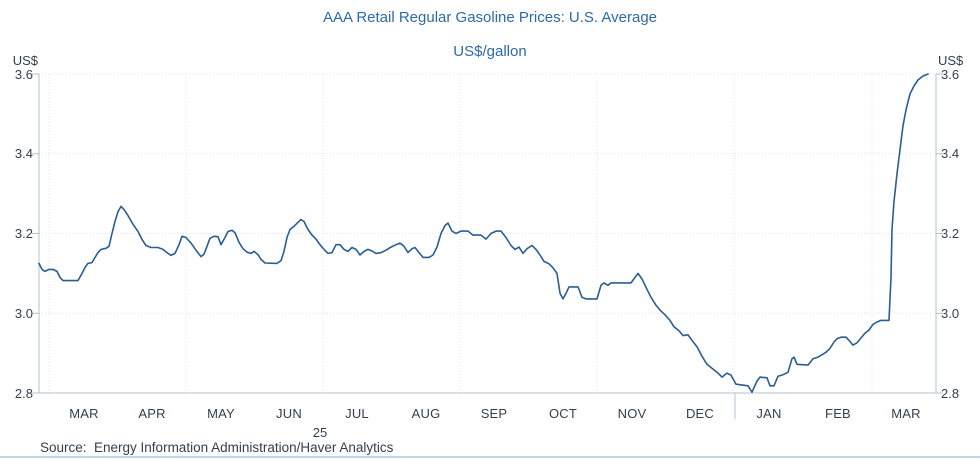  What do you see at coordinates (494, 413) in the screenshot?
I see `x-axis-month-label: SEP` at bounding box center [494, 413].